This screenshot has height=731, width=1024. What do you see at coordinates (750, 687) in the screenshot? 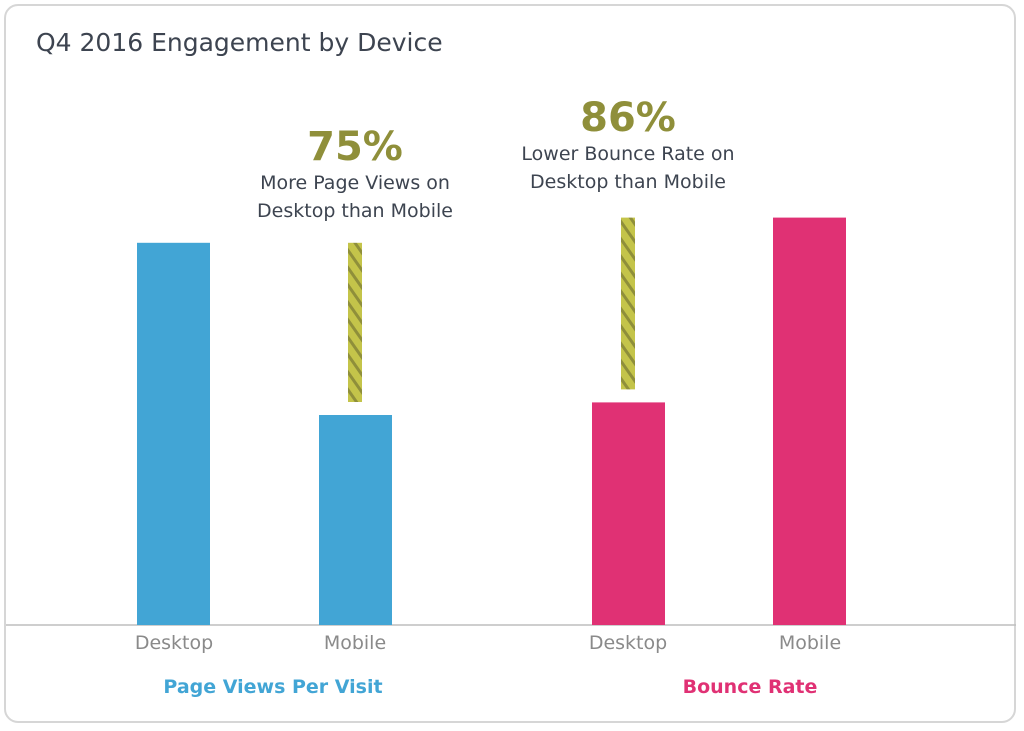
I see `group-label-bounce-rate: Bounce Rate` at bounding box center [750, 687].